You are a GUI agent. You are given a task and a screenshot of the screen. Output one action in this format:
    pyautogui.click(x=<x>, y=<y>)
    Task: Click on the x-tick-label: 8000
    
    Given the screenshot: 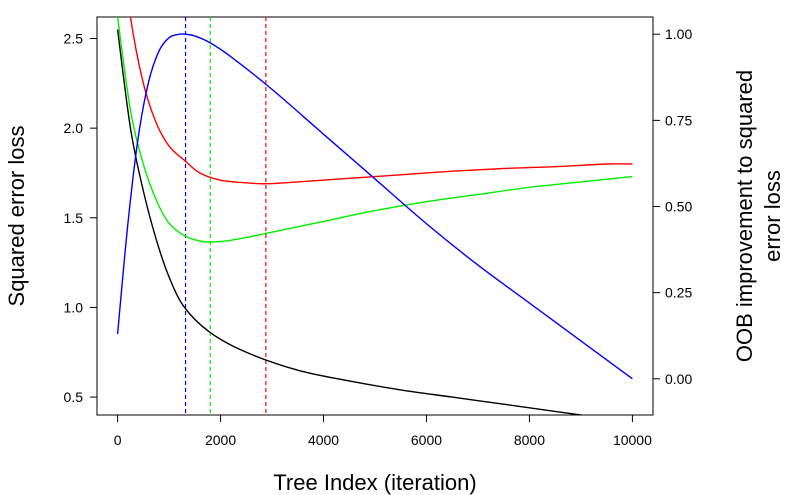 What is the action you would take?
    pyautogui.click(x=529, y=440)
    